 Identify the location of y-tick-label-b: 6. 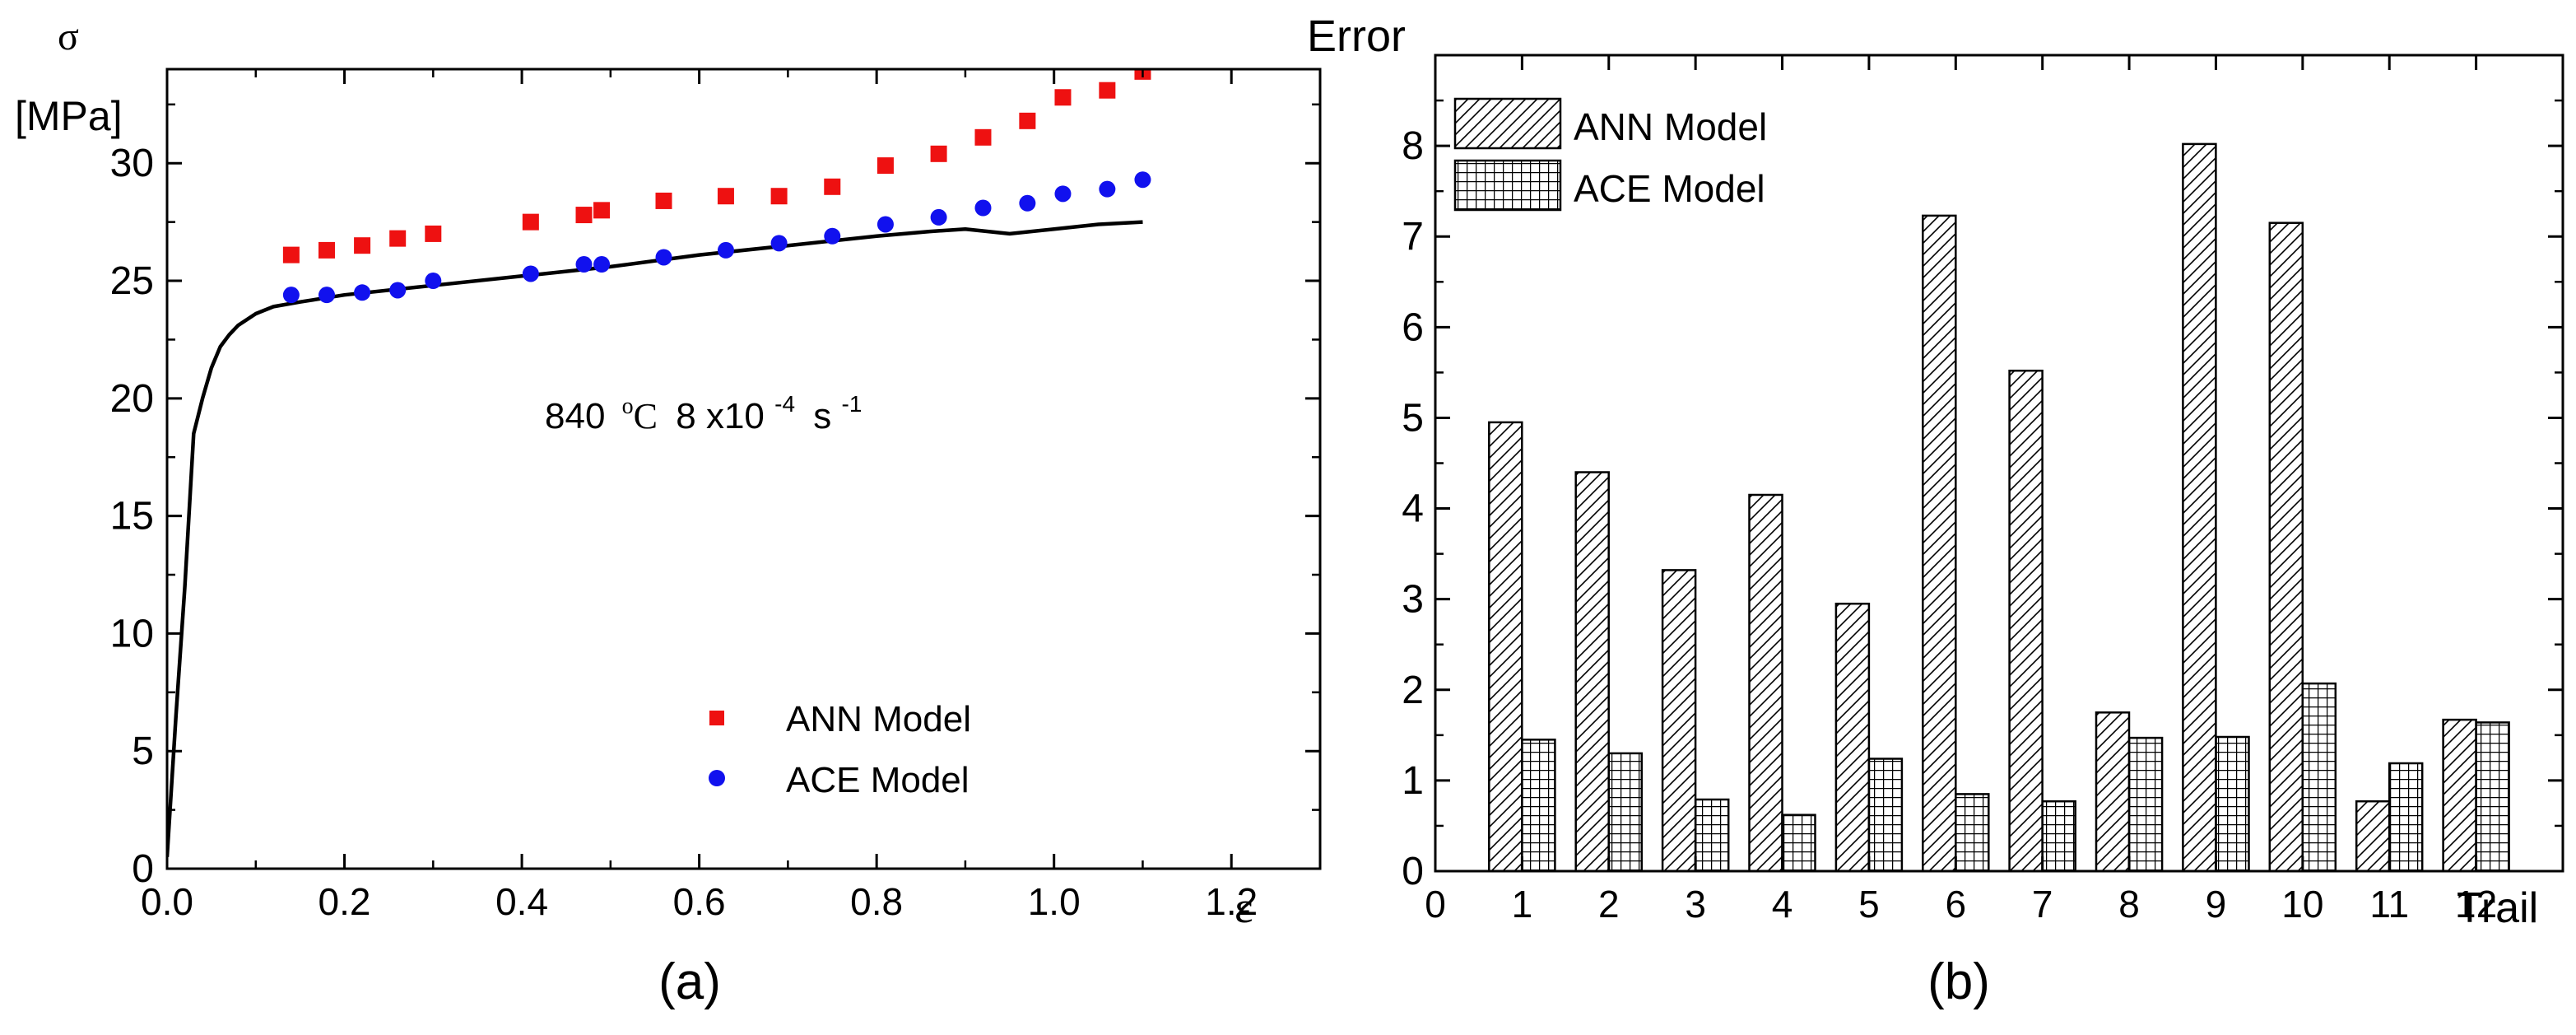
(1413, 327).